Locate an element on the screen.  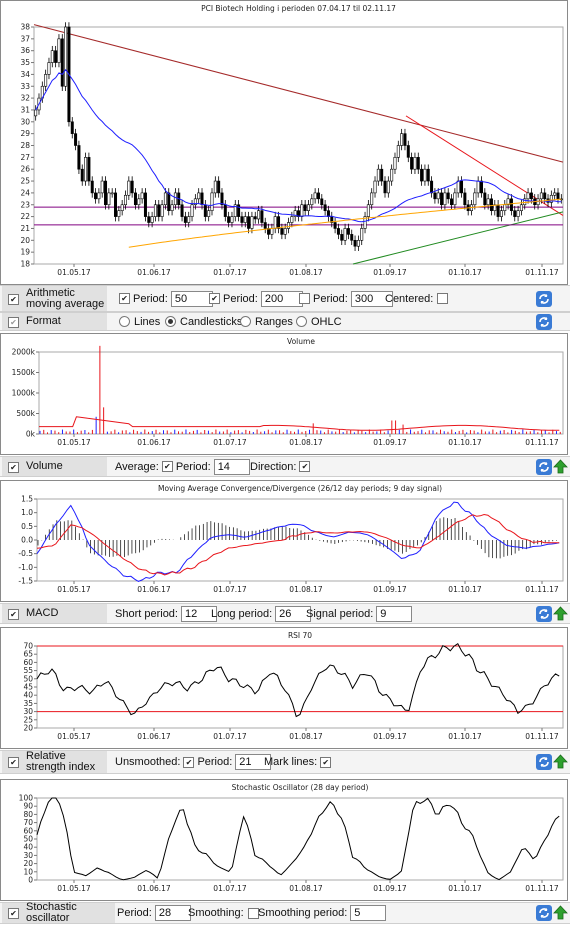
format-lines-radio is located at coordinates (124, 321).